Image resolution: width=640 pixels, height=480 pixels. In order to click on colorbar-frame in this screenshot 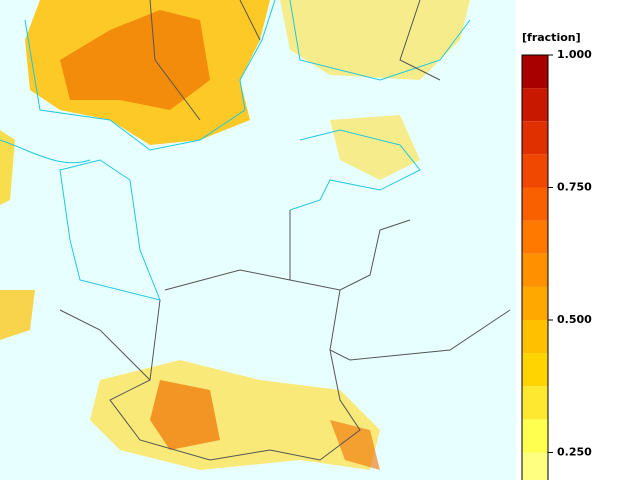, I will do `click(535, 267)`.